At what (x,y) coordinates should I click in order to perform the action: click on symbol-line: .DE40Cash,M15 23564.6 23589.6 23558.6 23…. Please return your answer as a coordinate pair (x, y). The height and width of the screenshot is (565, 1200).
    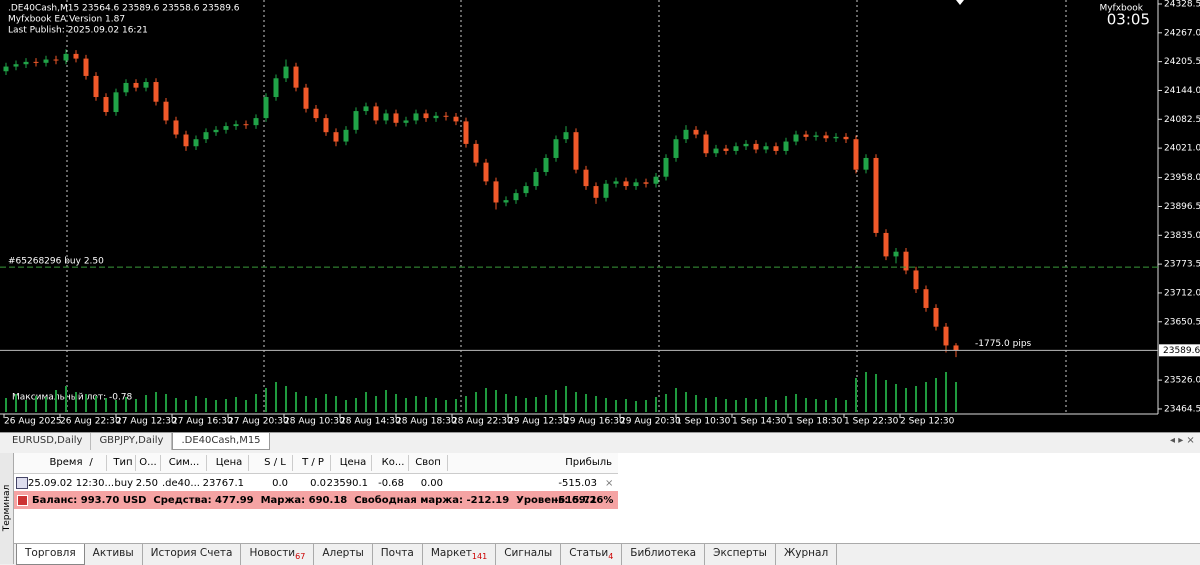
    Looking at the image, I should click on (124, 9).